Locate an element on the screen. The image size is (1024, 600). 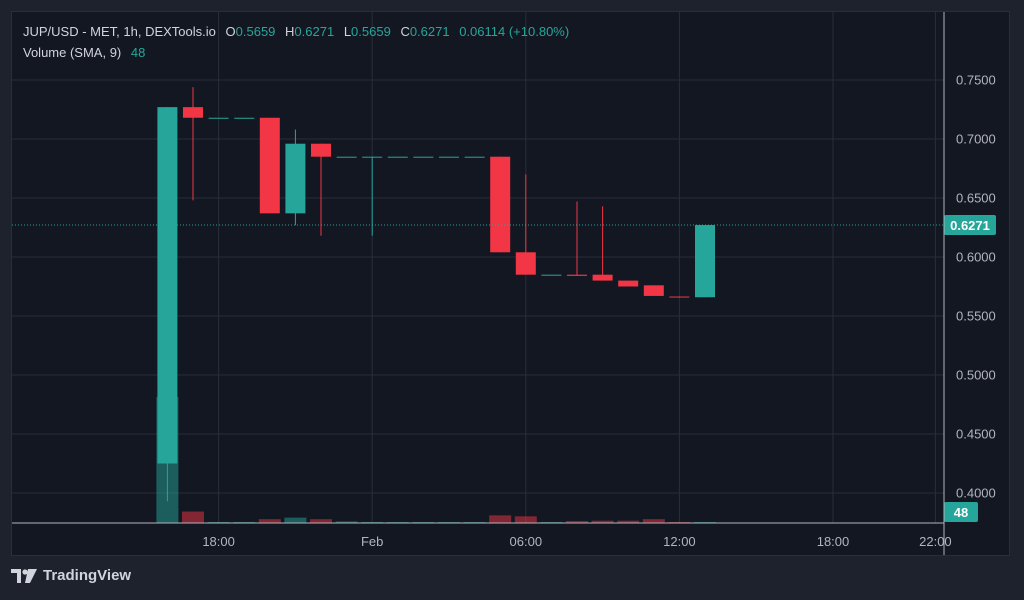
close-label: C0.6271 is located at coordinates (425, 31).